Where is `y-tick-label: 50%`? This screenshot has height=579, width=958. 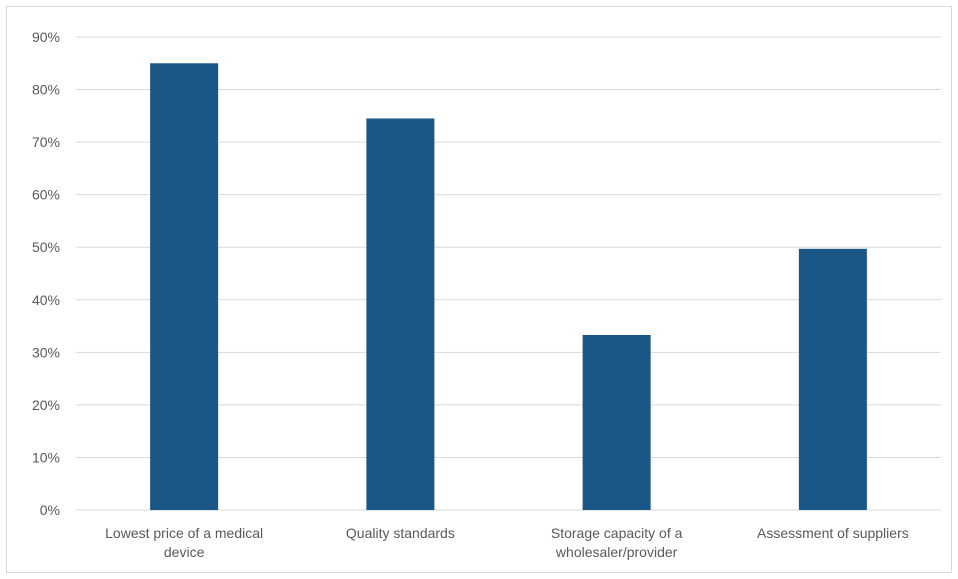
y-tick-label: 50% is located at coordinates (46, 247).